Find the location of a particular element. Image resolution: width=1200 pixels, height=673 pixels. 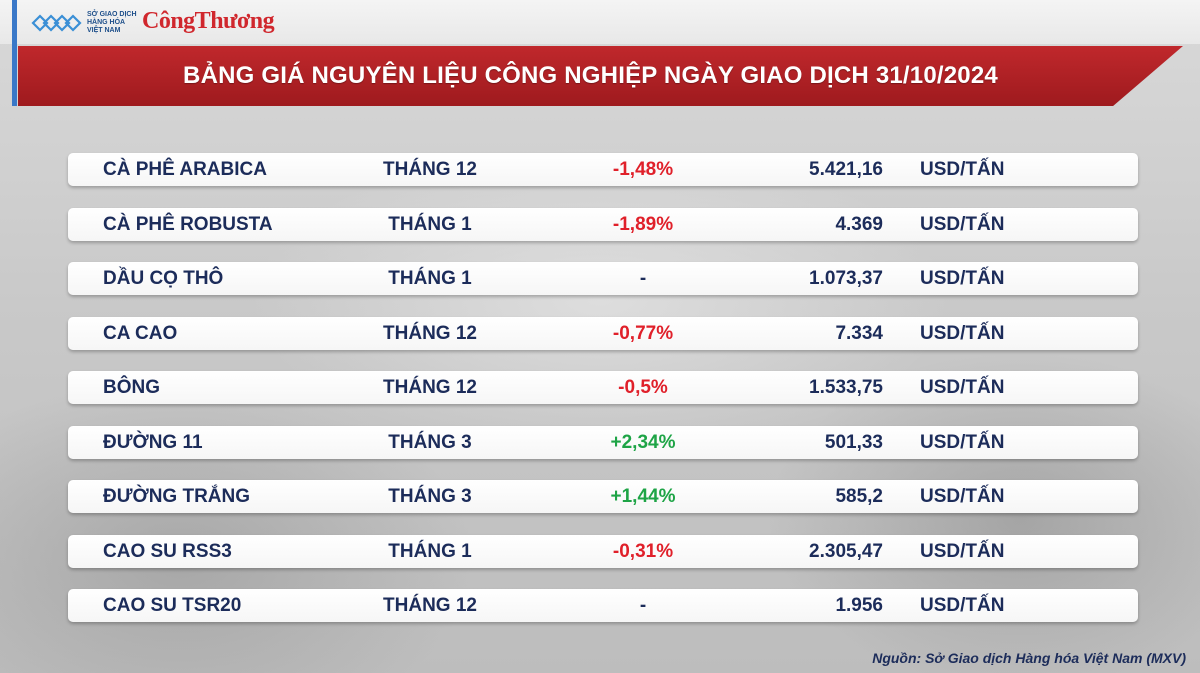

price-change: -0,31% is located at coordinates (643, 551).